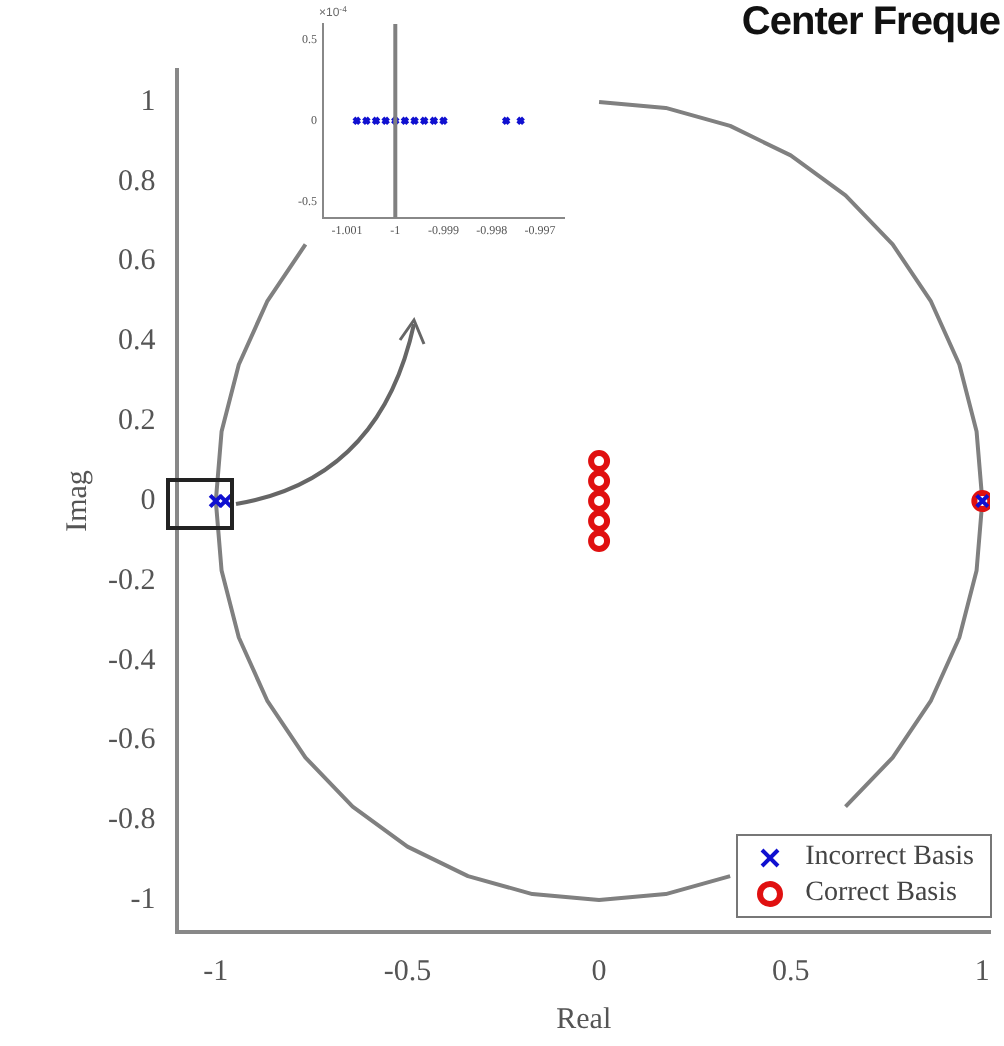 This screenshot has height=1046, width=1004. I want to click on x-tick-label: -1, so click(216, 971).